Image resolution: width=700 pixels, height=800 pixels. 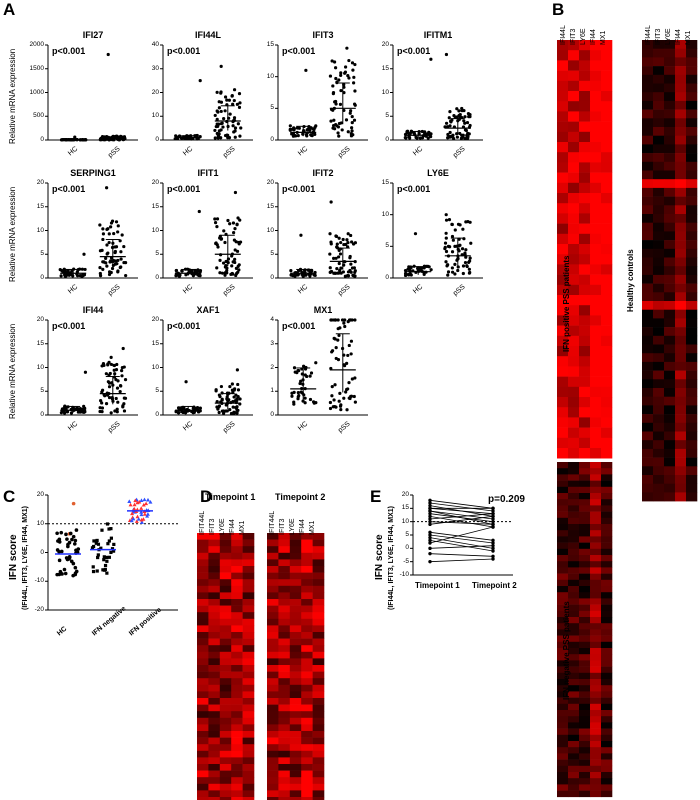 I want to click on tp2-gene-header: IFIT3, so click(x=282, y=526).